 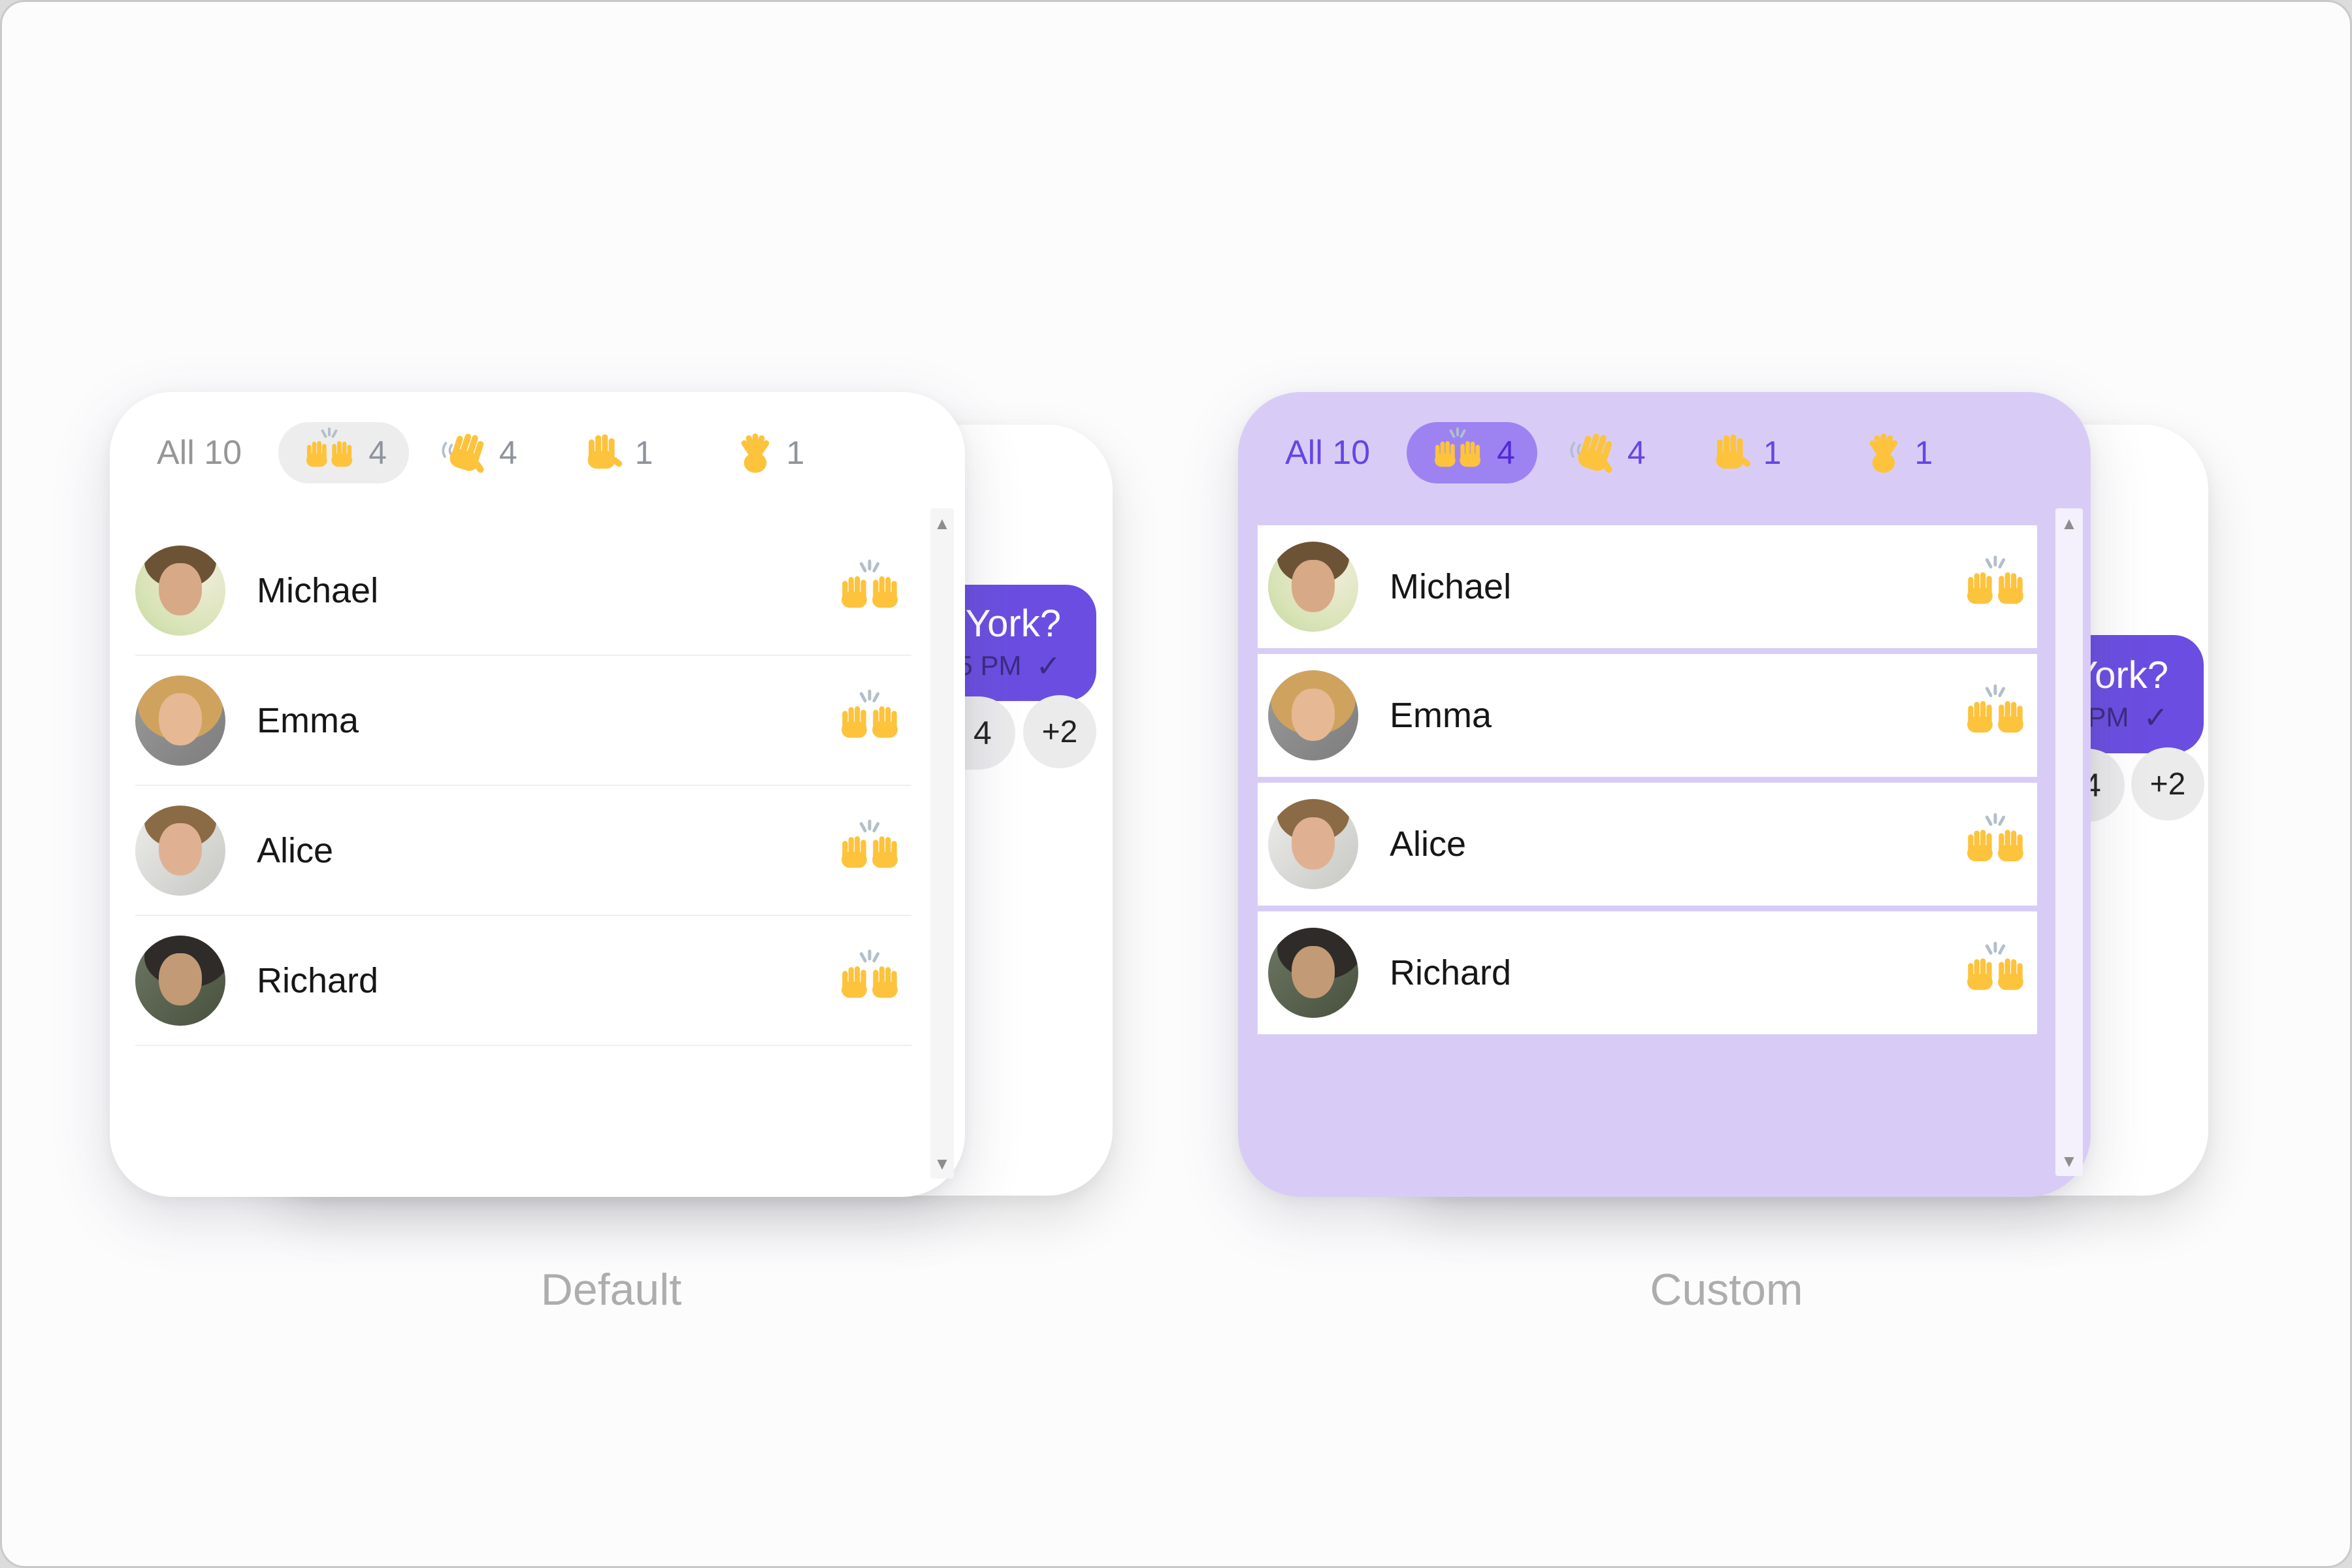 What do you see at coordinates (1726, 1290) in the screenshot?
I see `caption-custom: Custom` at bounding box center [1726, 1290].